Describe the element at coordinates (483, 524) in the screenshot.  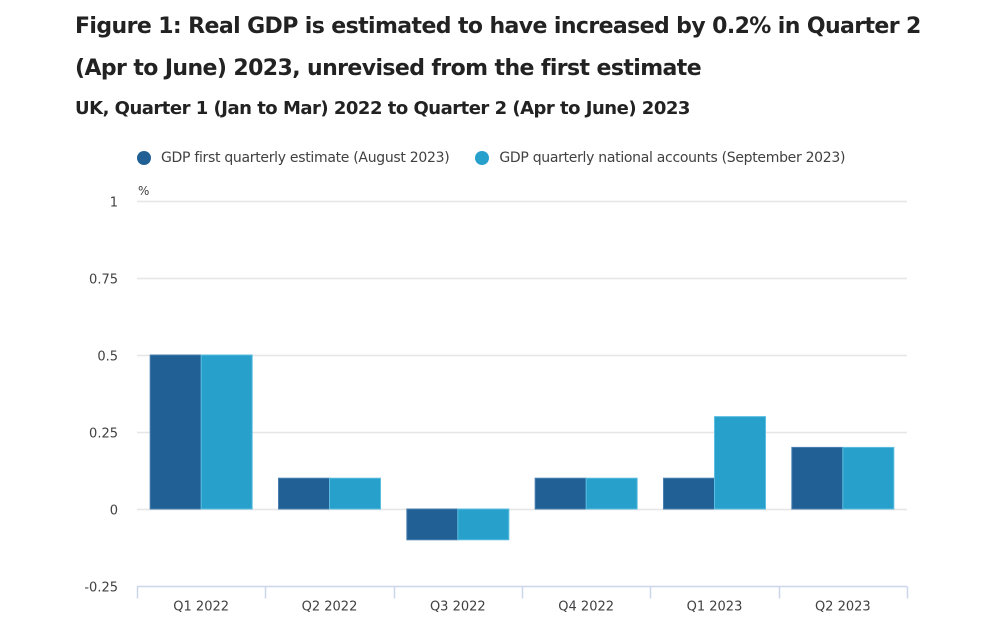
I see `bar-national-accounts-q3-2022` at that location.